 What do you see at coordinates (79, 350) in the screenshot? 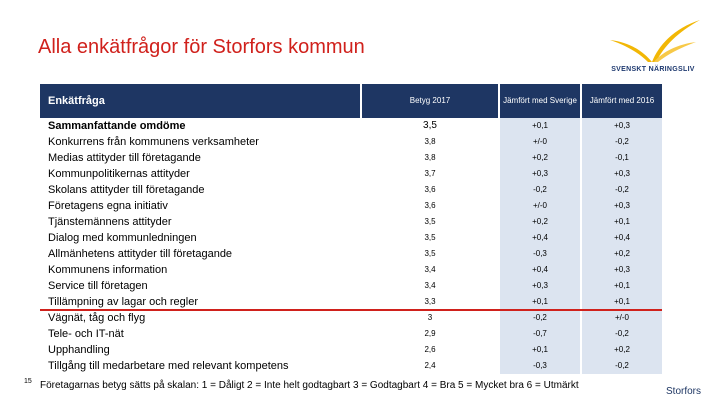
I see `row-label: Upphandling` at bounding box center [79, 350].